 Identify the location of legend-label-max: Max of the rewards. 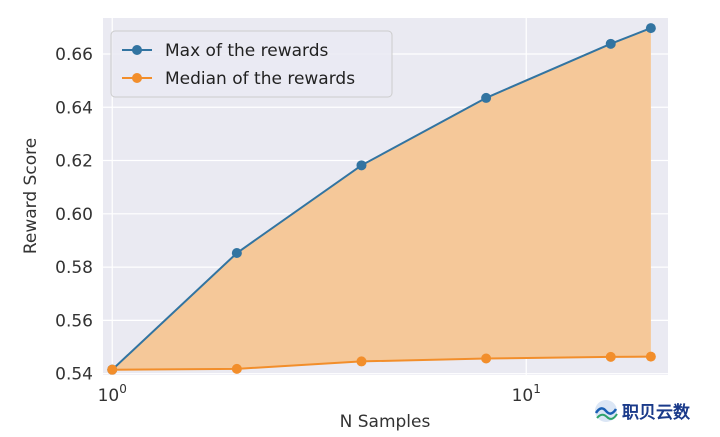
(247, 51).